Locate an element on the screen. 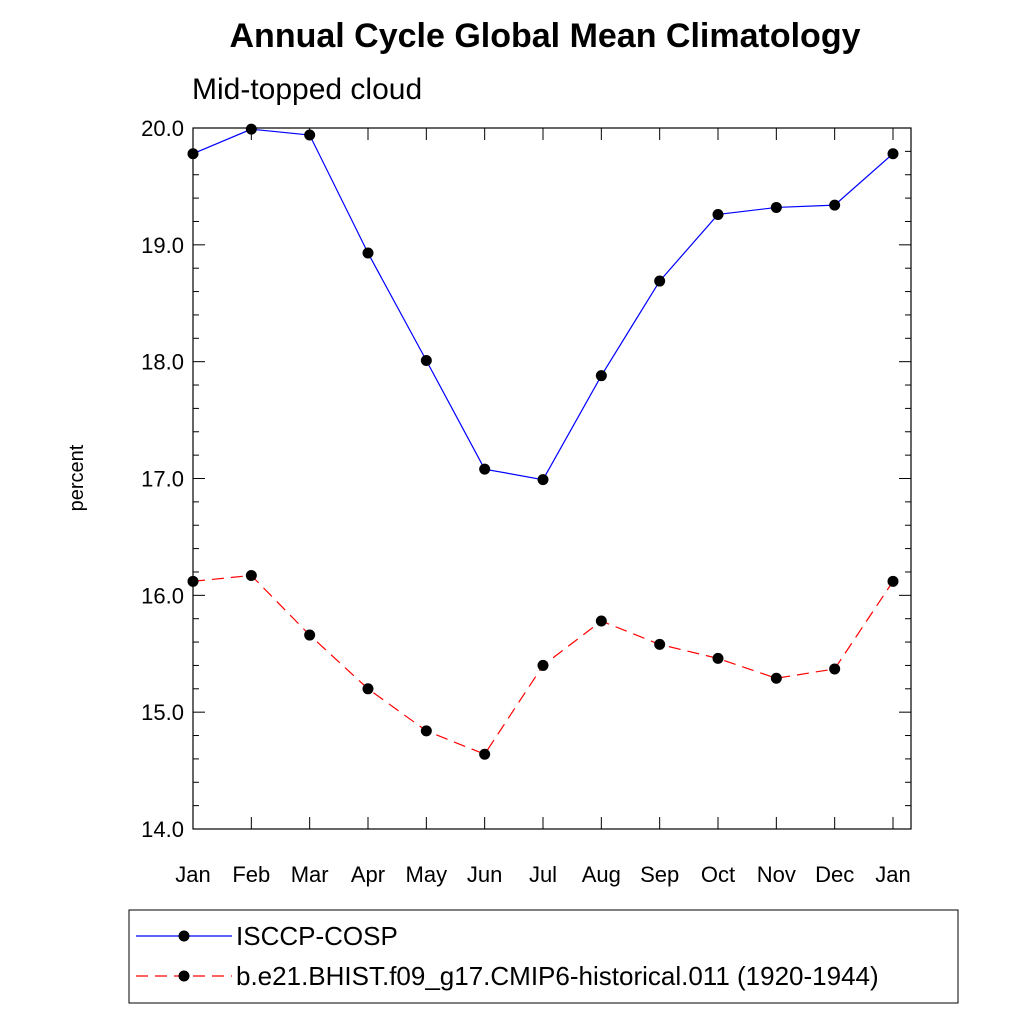 The width and height of the screenshot is (1024, 1024). x-tick-label: Sep is located at coordinates (659, 874).